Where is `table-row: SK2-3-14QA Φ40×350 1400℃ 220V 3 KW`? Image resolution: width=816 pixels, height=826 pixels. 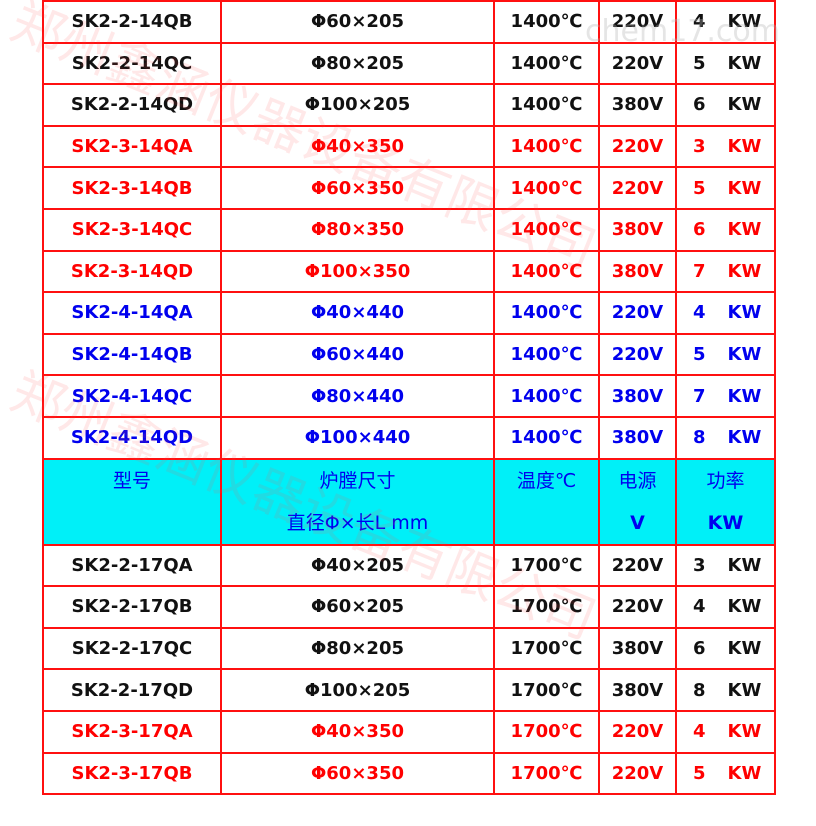 table-row: SK2-3-14QA Φ40×350 1400℃ 220V 3 KW is located at coordinates (409, 146).